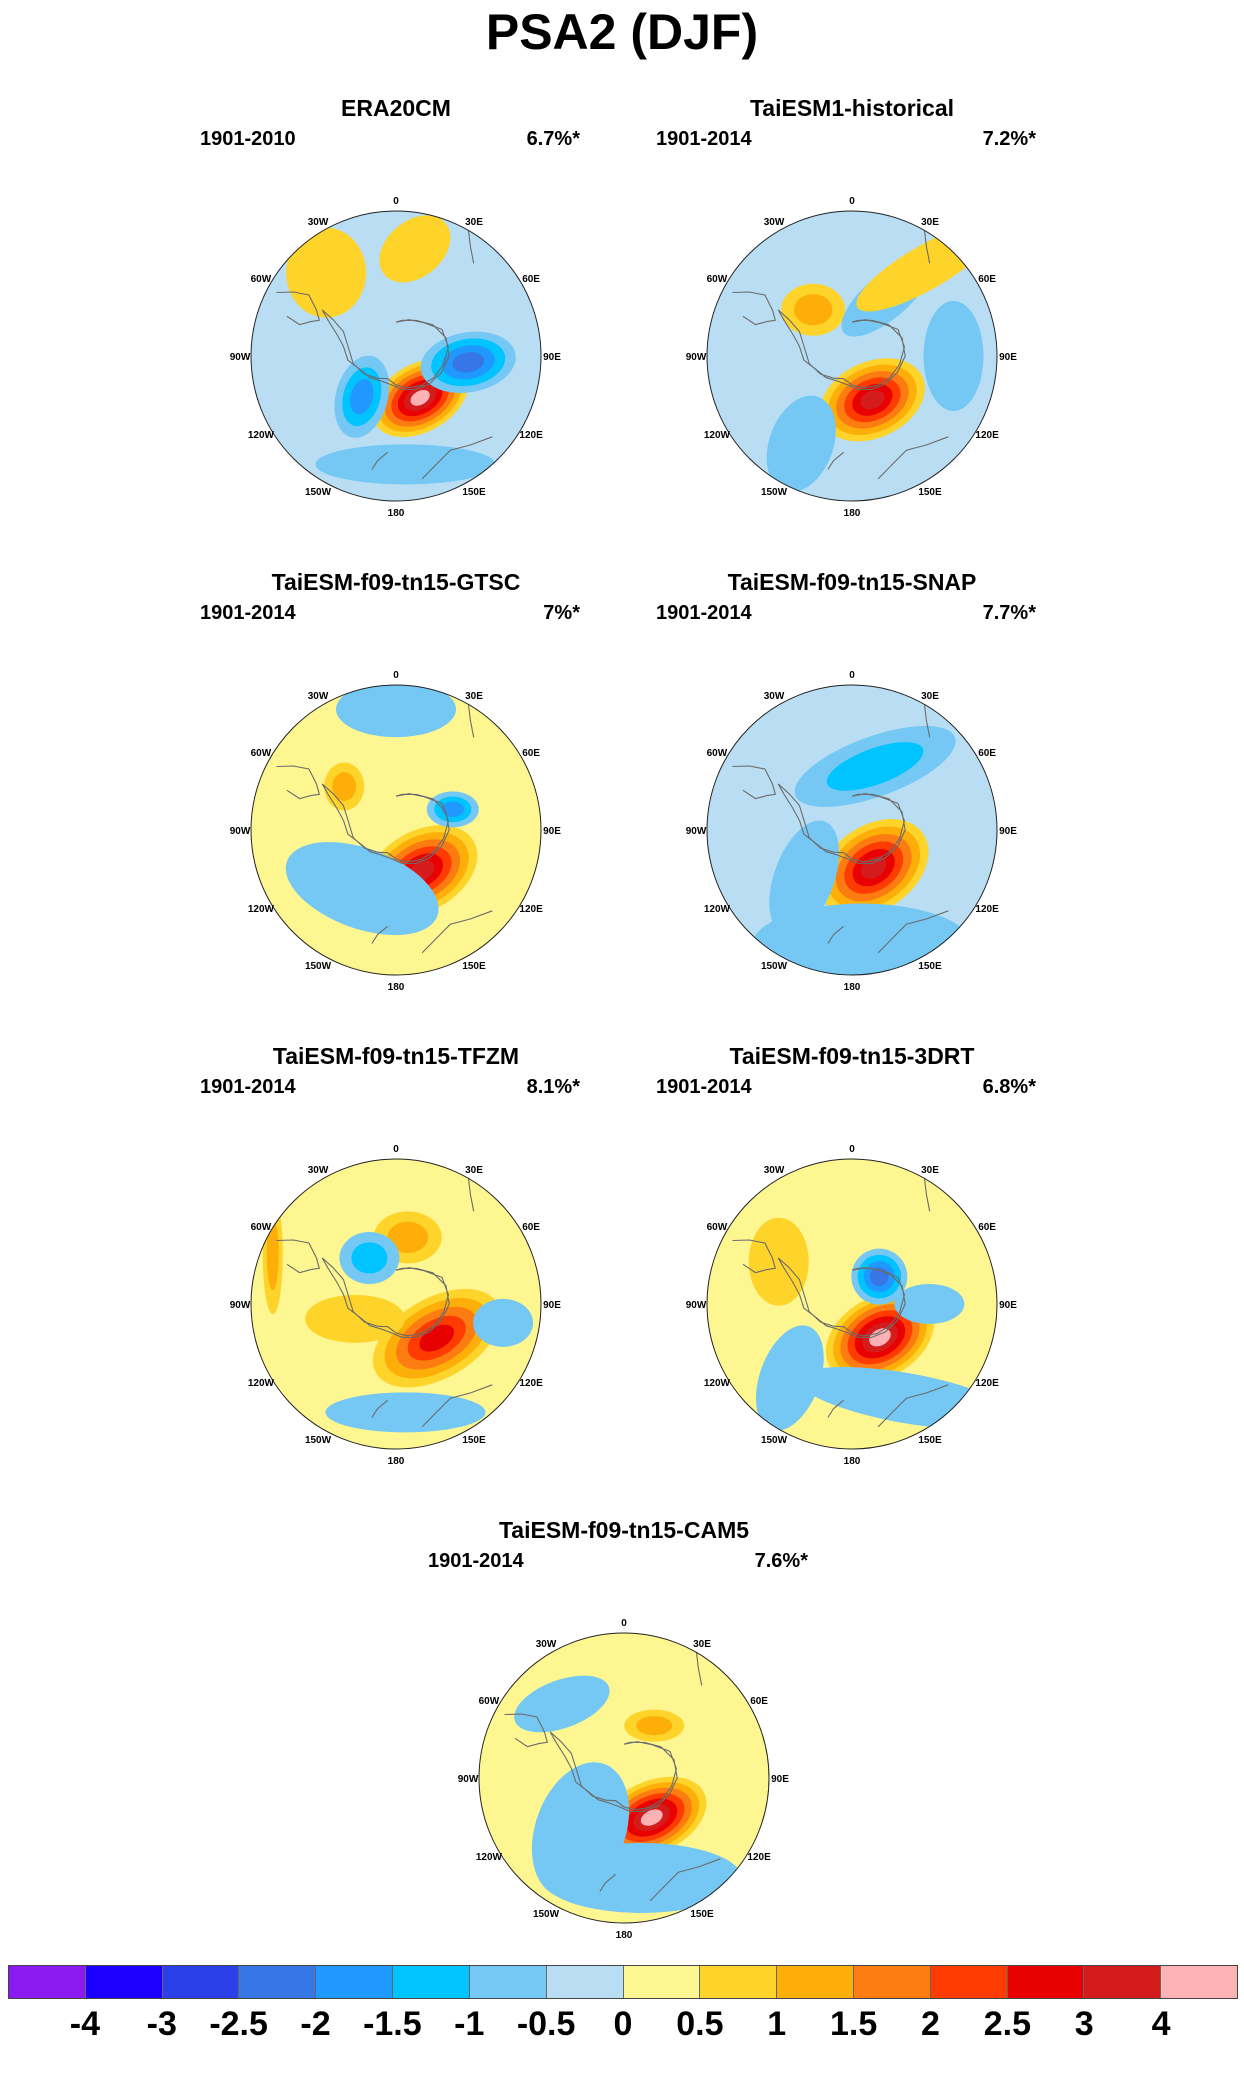  What do you see at coordinates (1009, 139) in the screenshot?
I see `panel-explained-variance: 7.2%*` at bounding box center [1009, 139].